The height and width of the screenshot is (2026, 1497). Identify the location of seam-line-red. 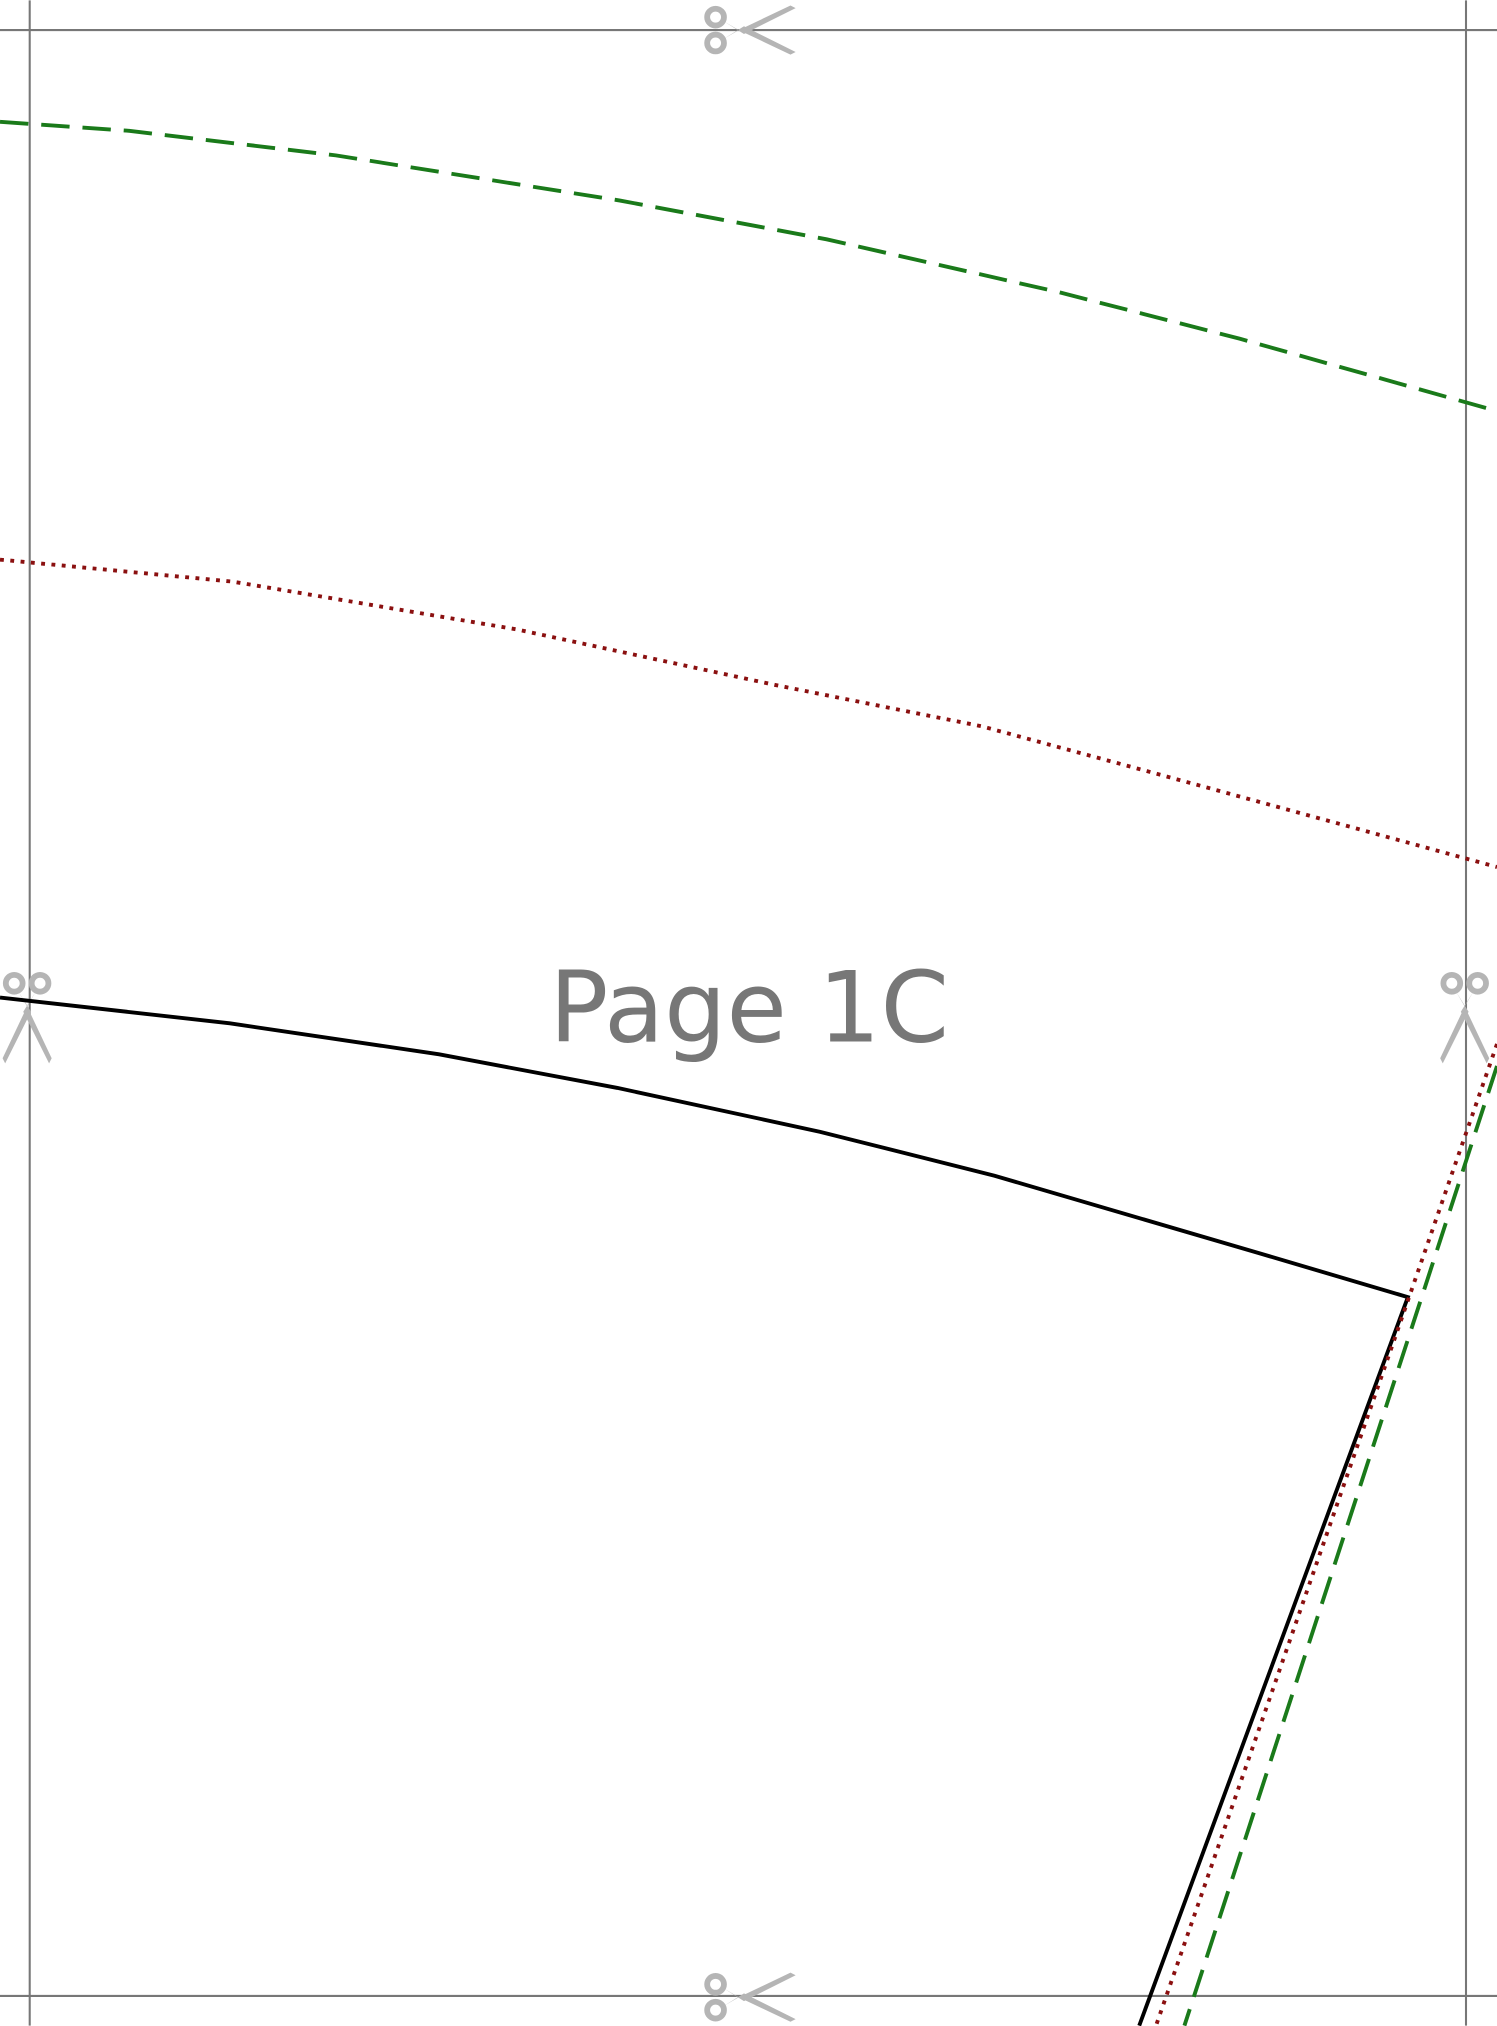
(1325, 1534).